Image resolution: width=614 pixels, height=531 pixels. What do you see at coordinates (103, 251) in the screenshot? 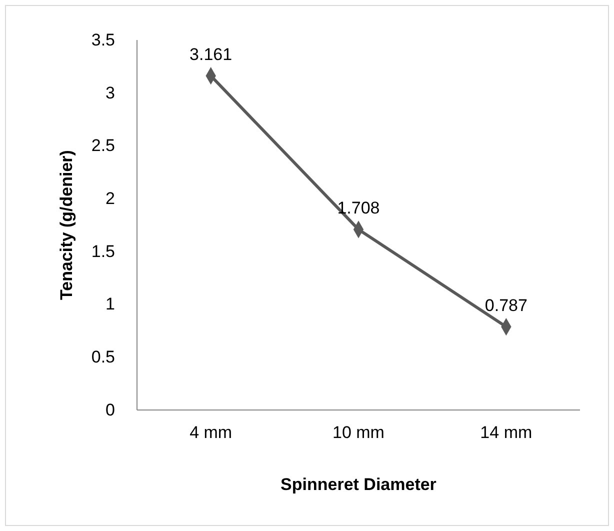
I see `y-tick-label: 1.5` at bounding box center [103, 251].